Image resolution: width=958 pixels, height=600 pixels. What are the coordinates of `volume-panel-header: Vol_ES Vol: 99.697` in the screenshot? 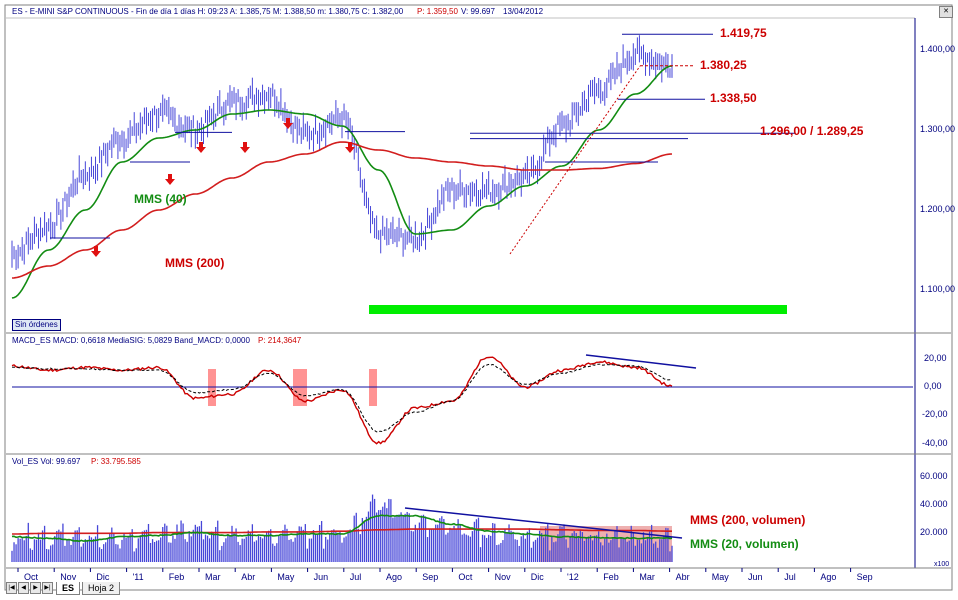 It's located at (46, 461).